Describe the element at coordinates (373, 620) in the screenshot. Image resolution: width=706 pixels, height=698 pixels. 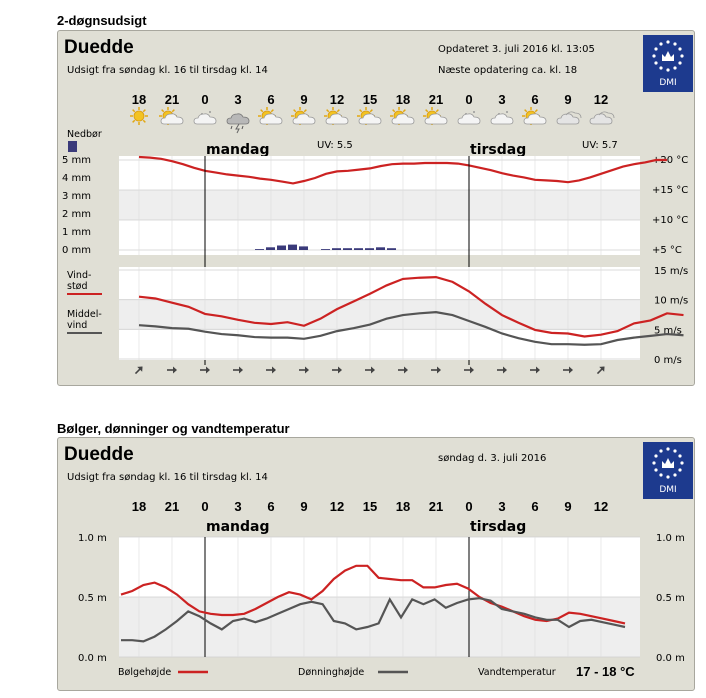
I see `swell-height-line` at that location.